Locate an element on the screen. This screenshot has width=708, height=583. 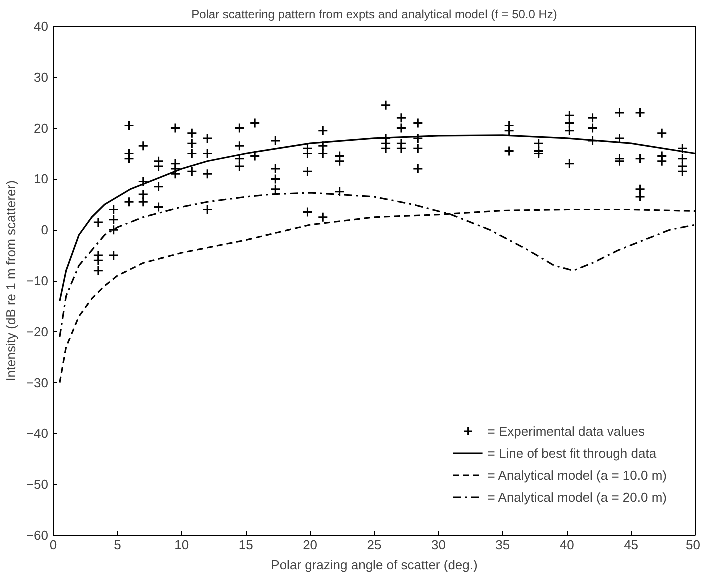
x-axis-title: Polar grazing angle of scatter (deg.) is located at coordinates (374, 565).